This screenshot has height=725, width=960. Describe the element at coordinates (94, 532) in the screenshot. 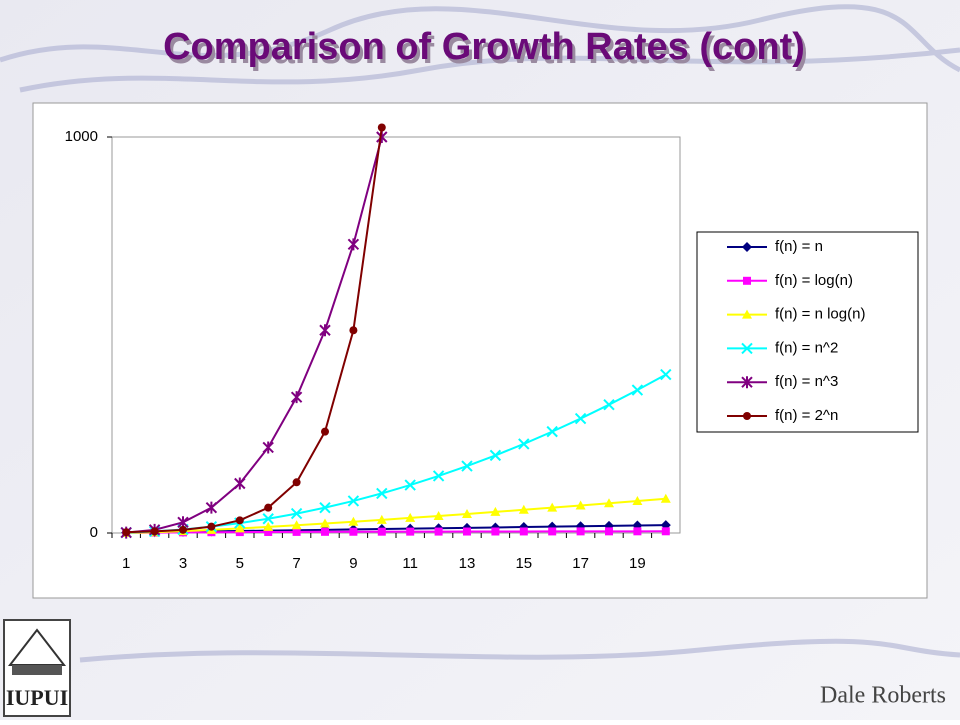

I see `y-tick-label: 0` at that location.